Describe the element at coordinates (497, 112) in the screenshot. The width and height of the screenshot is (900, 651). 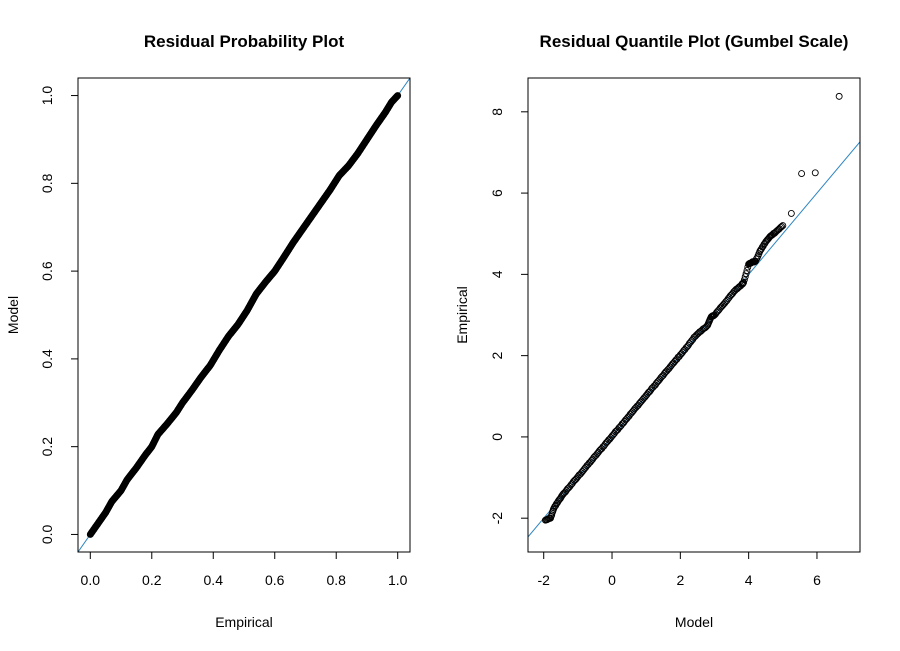
I see `quantile-plot-y-tick-label: 8` at that location.